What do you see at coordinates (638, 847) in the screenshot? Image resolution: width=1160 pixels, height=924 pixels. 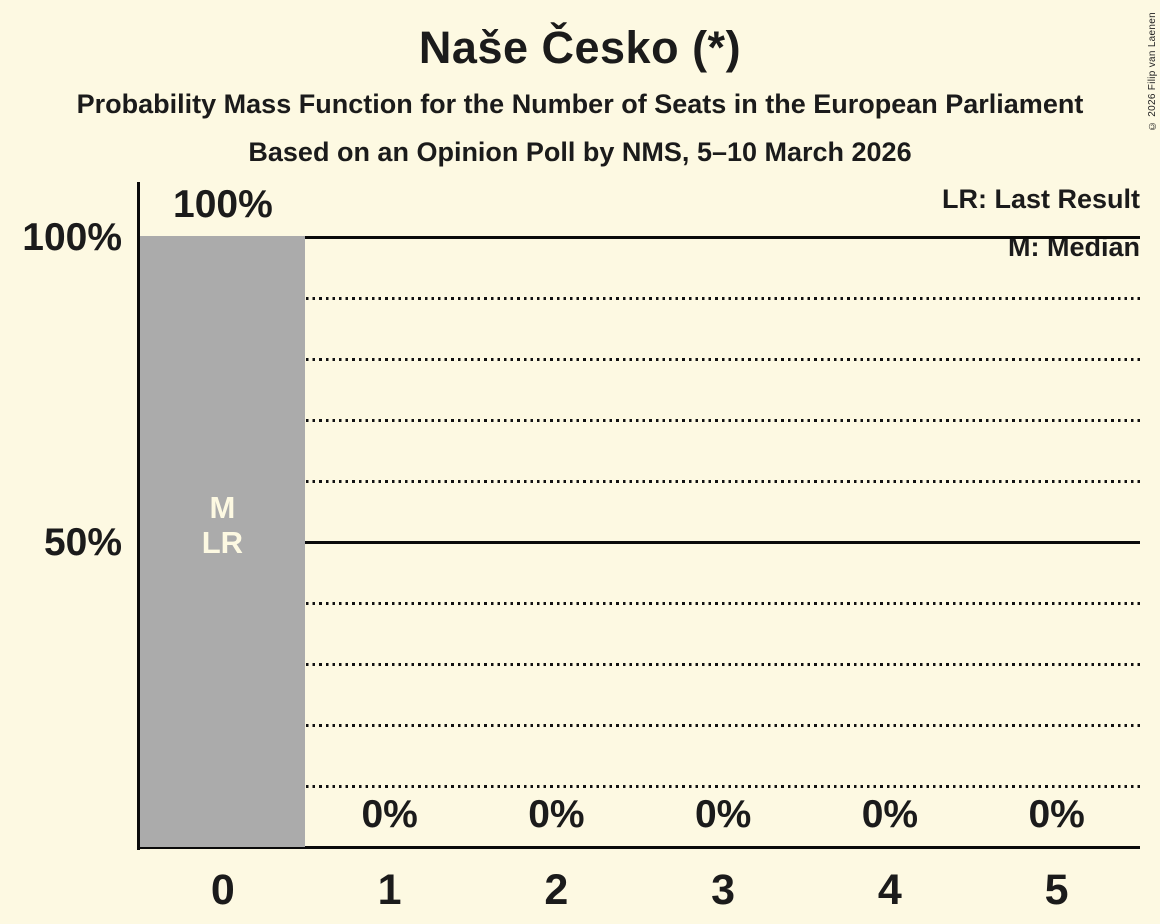 I see `x-axis-line` at bounding box center [638, 847].